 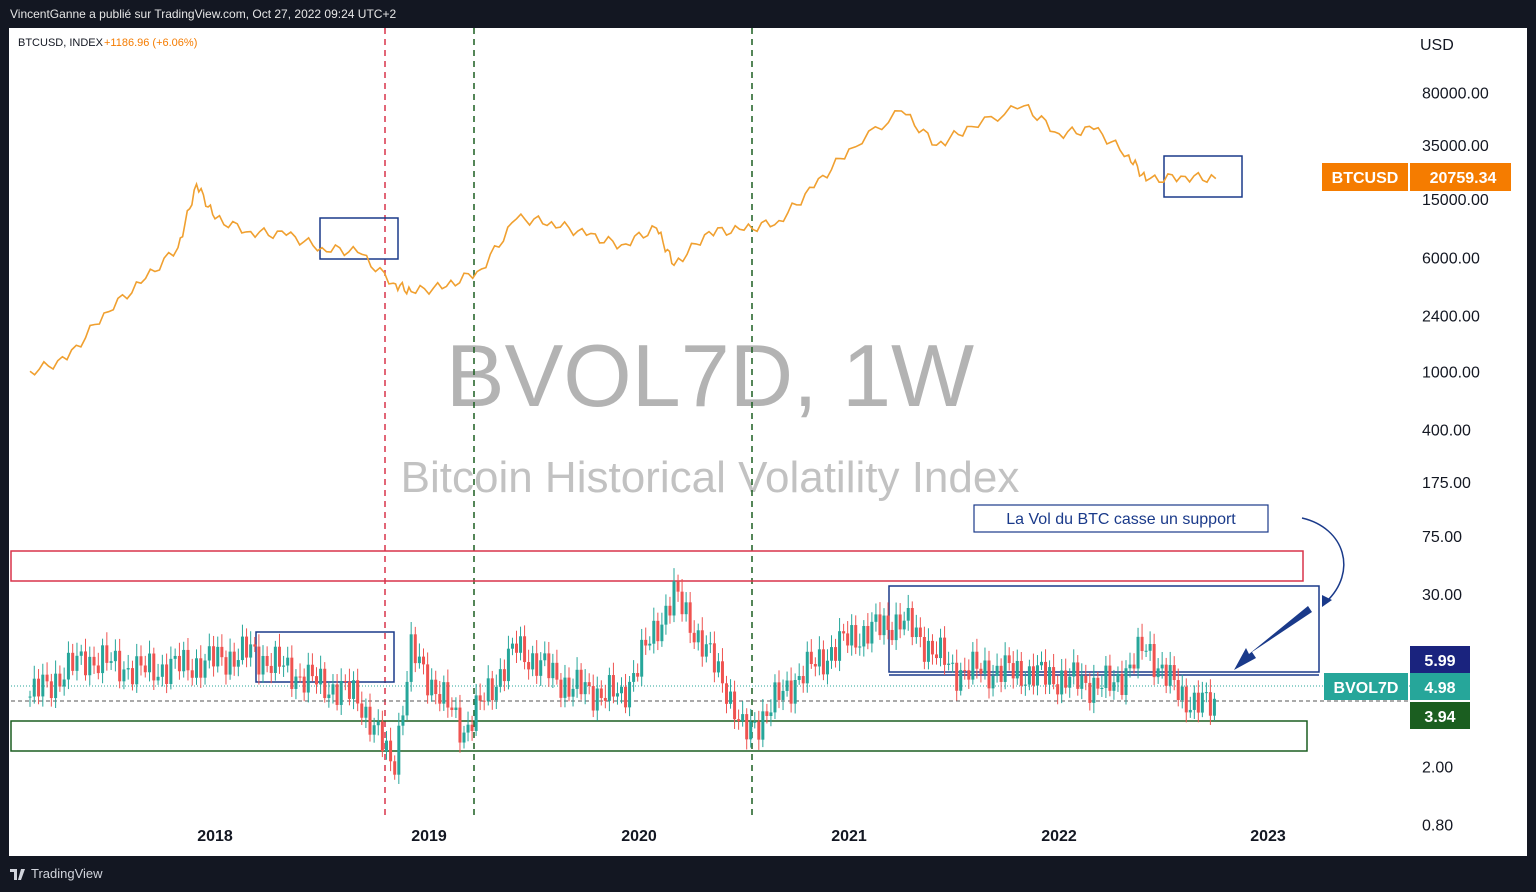 What do you see at coordinates (1439, 688) in the screenshot?
I see `bvol-tag-value: 4.98` at bounding box center [1439, 688].